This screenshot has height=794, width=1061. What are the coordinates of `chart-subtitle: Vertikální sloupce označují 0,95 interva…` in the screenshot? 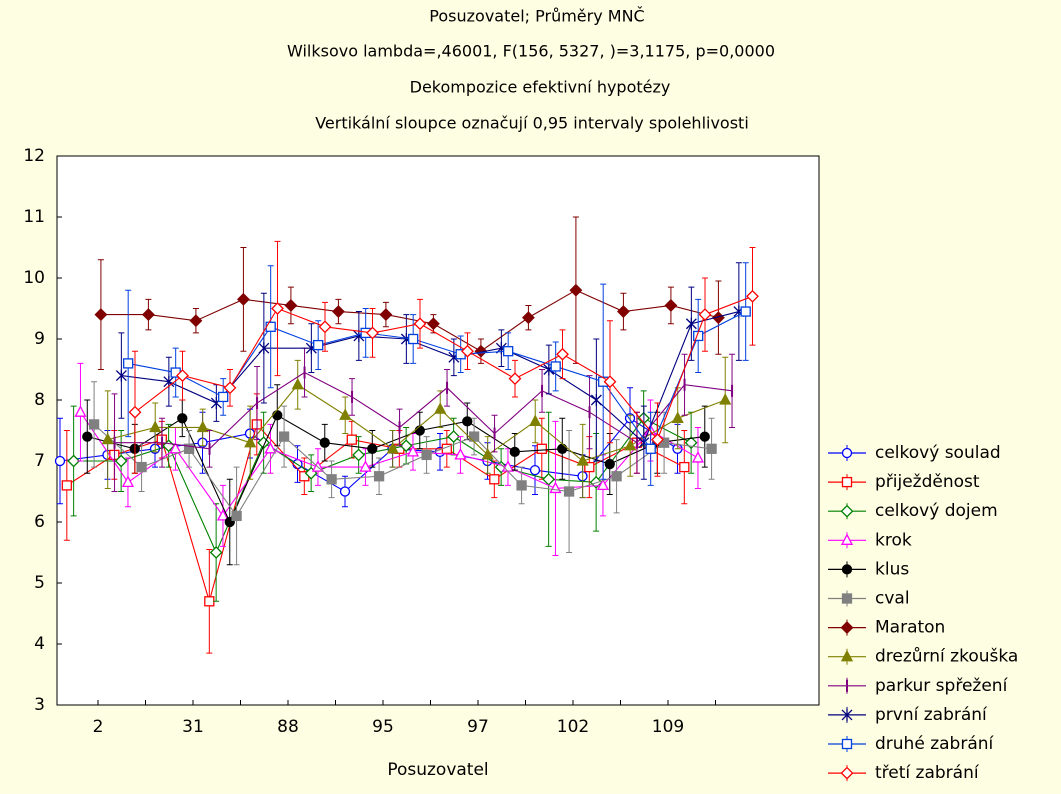 It's located at (532, 123).